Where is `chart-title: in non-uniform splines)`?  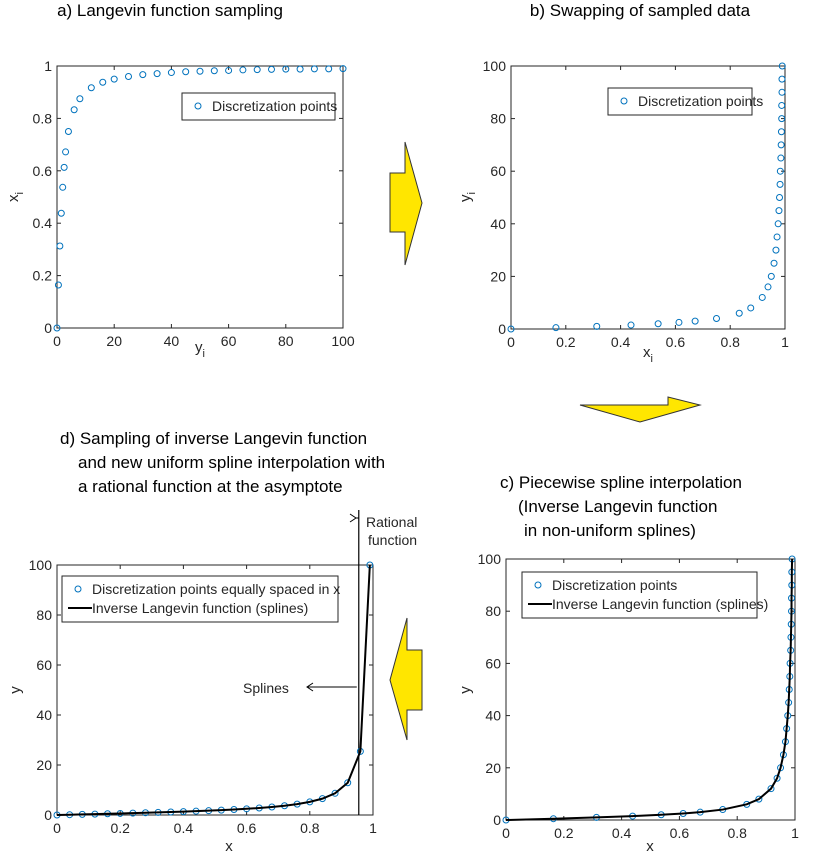
chart-title: in non-uniform splines) is located at coordinates (610, 530).